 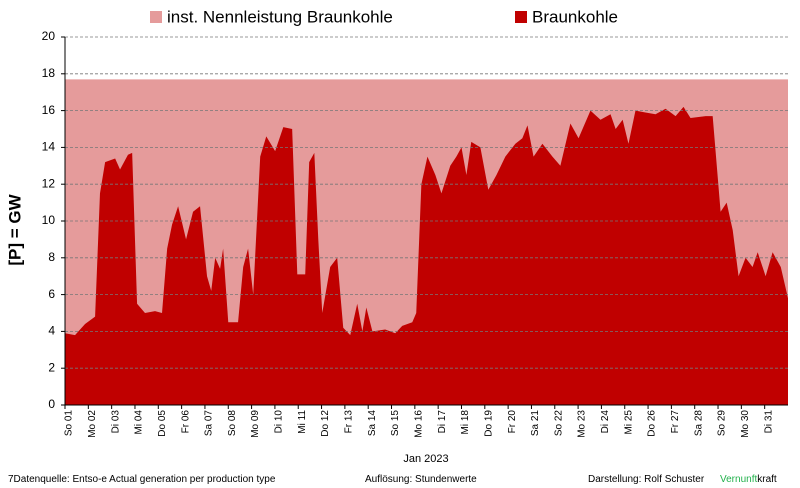 I want to click on x-tick-label: Fr 27, so click(x=675, y=422).